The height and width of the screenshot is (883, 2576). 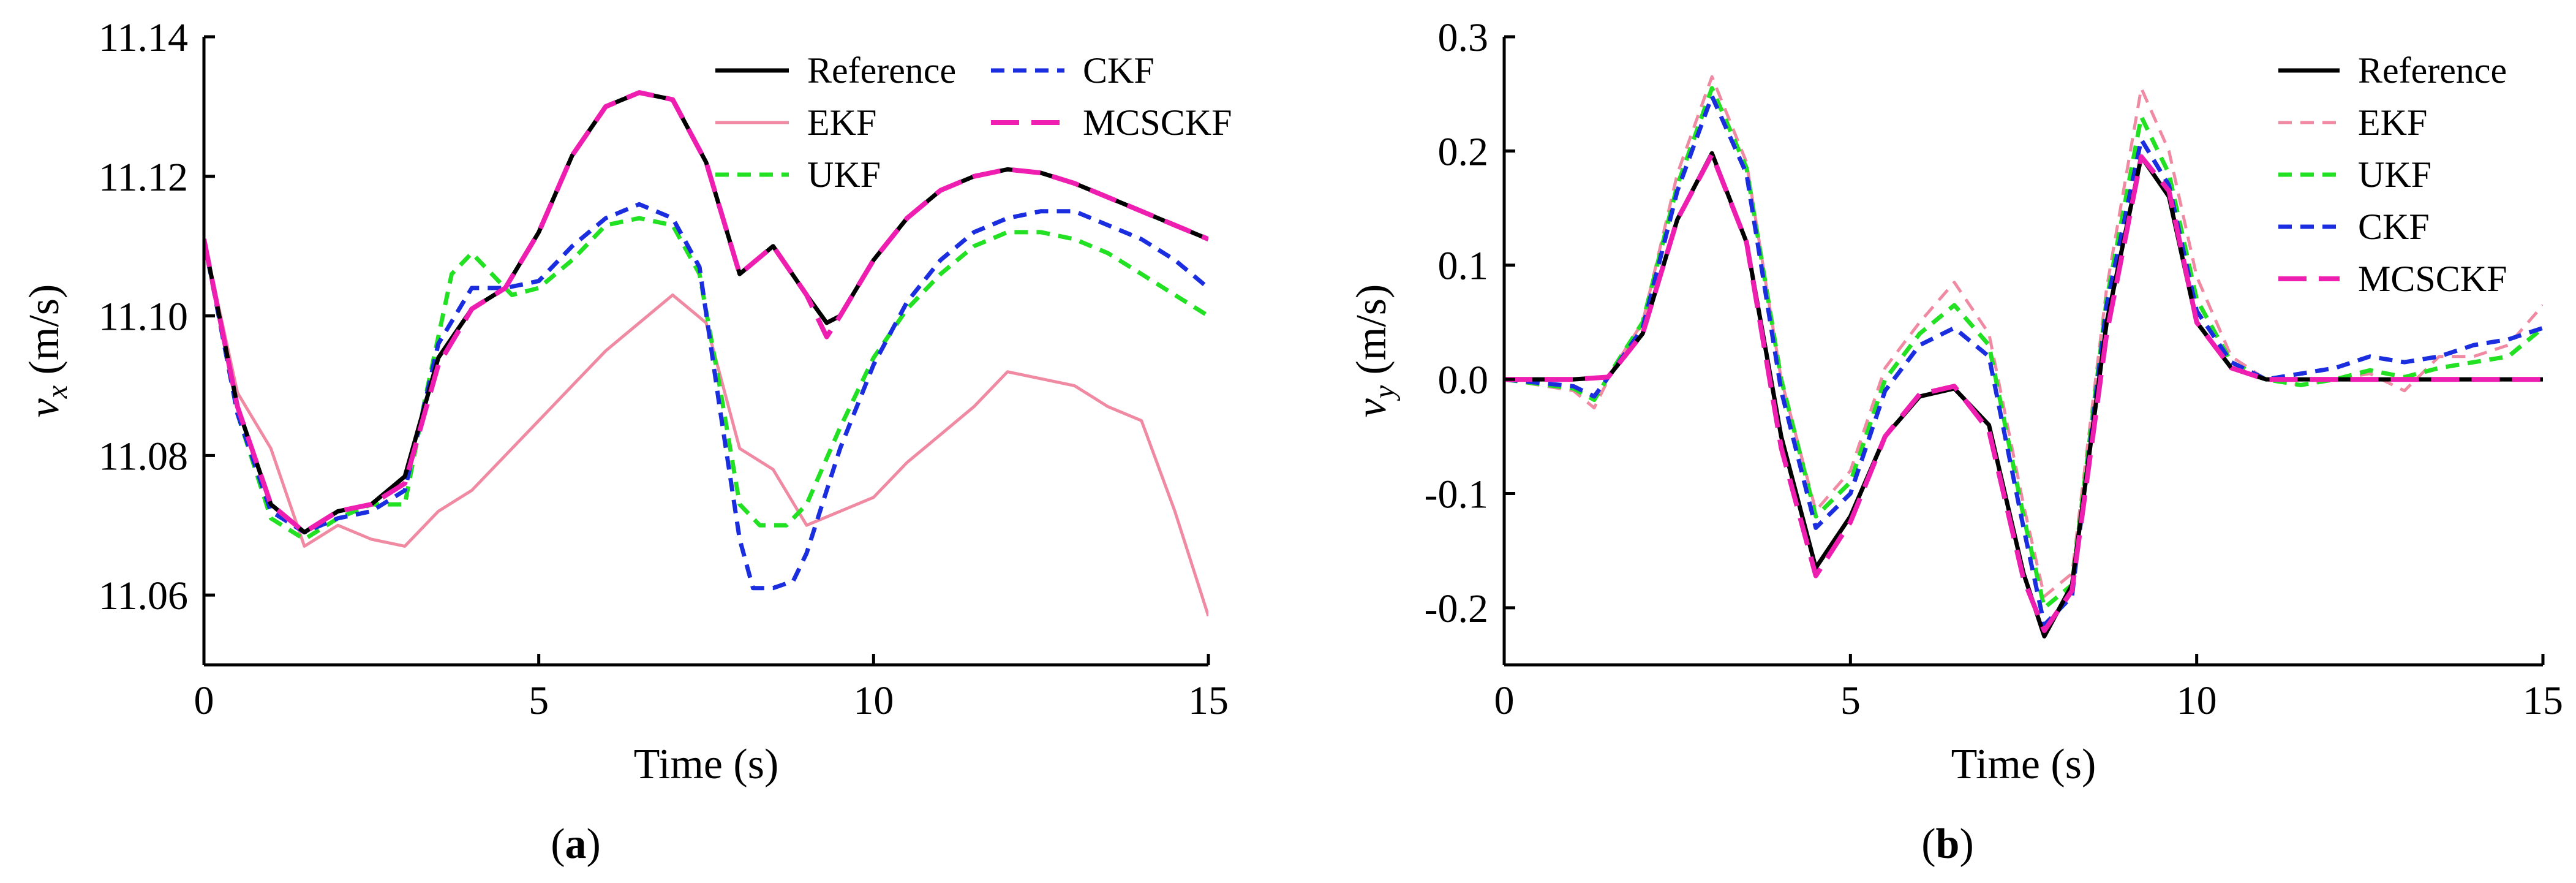 I want to click on y-tick-label: 11.10, so click(x=143, y=317).